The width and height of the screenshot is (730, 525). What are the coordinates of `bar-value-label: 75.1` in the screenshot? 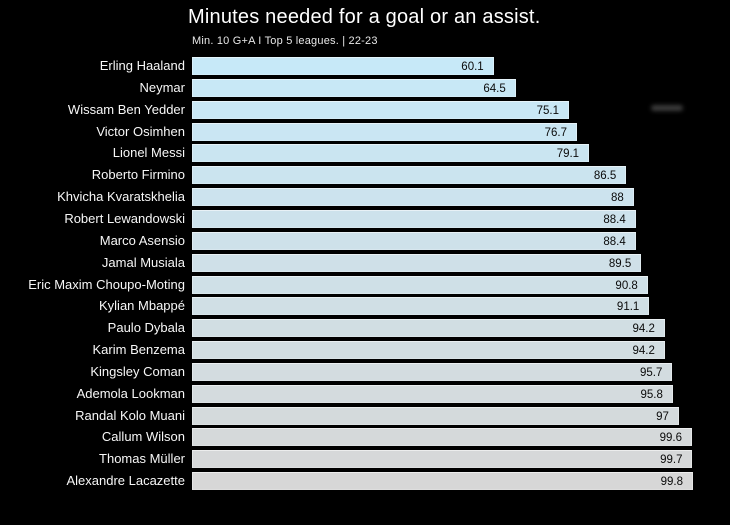 It's located at (547, 110).